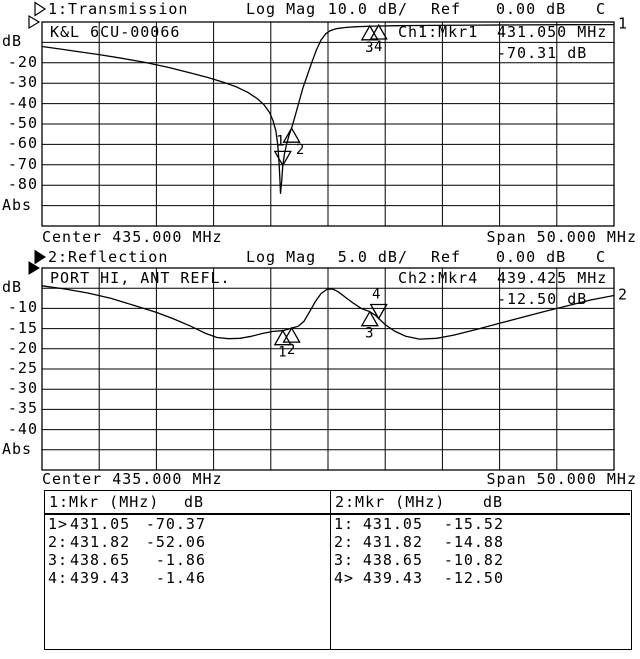 The width and height of the screenshot is (640, 659). I want to click on marker-row-id: 1:, so click(344, 524).